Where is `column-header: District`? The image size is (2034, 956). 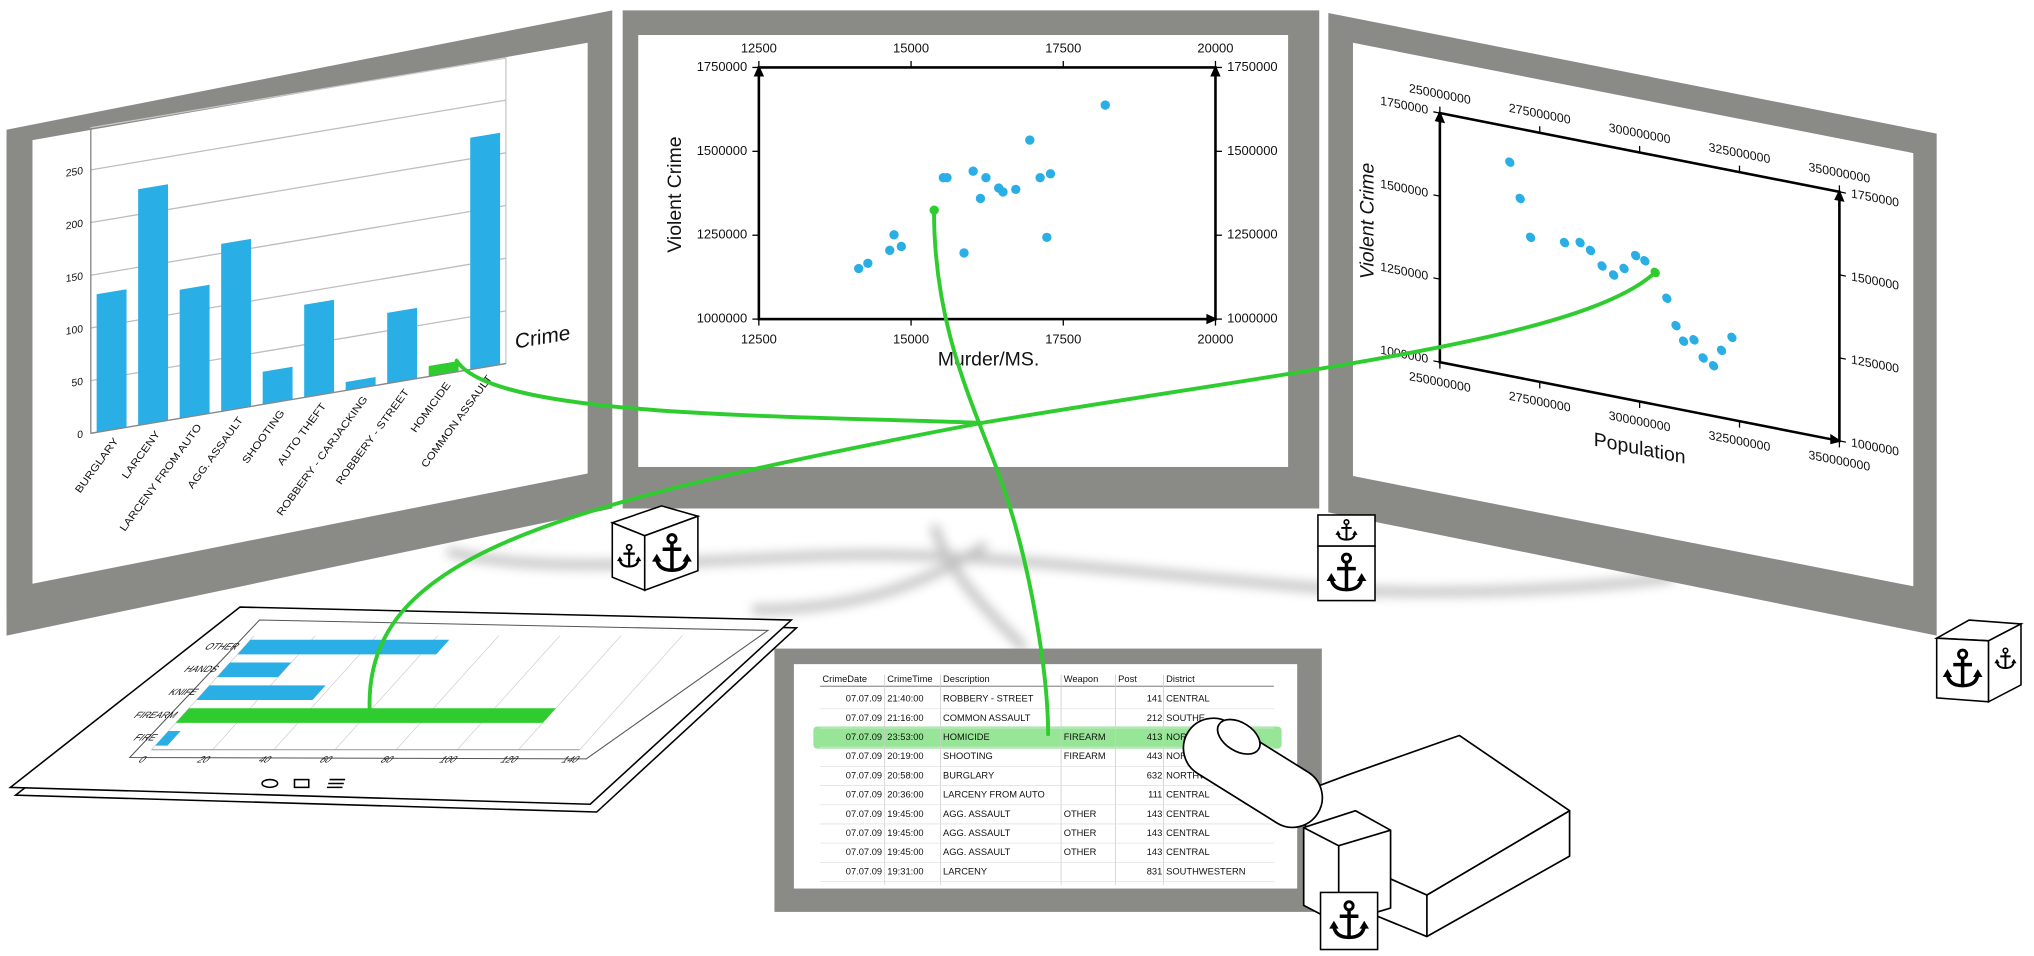
column-header: District is located at coordinates (1180, 679).